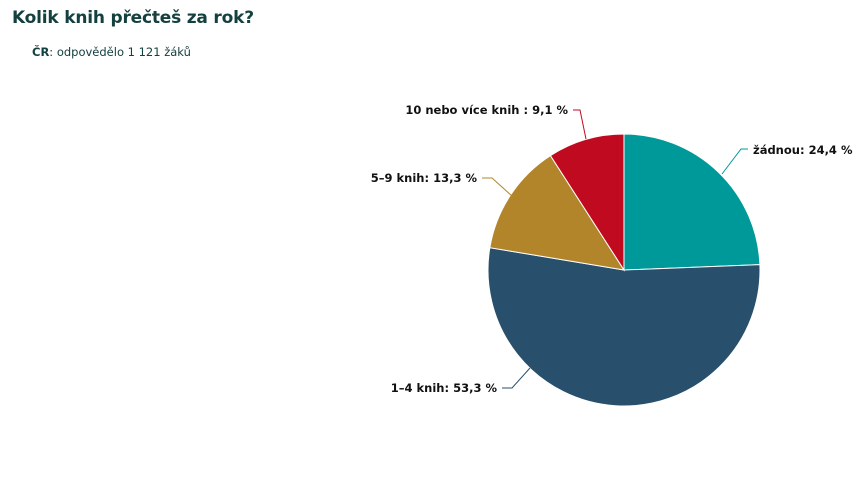 Image resolution: width=865 pixels, height=487 pixels. What do you see at coordinates (133, 18) in the screenshot?
I see `chart-title: Kolik knih přečteš za rok?` at bounding box center [133, 18].